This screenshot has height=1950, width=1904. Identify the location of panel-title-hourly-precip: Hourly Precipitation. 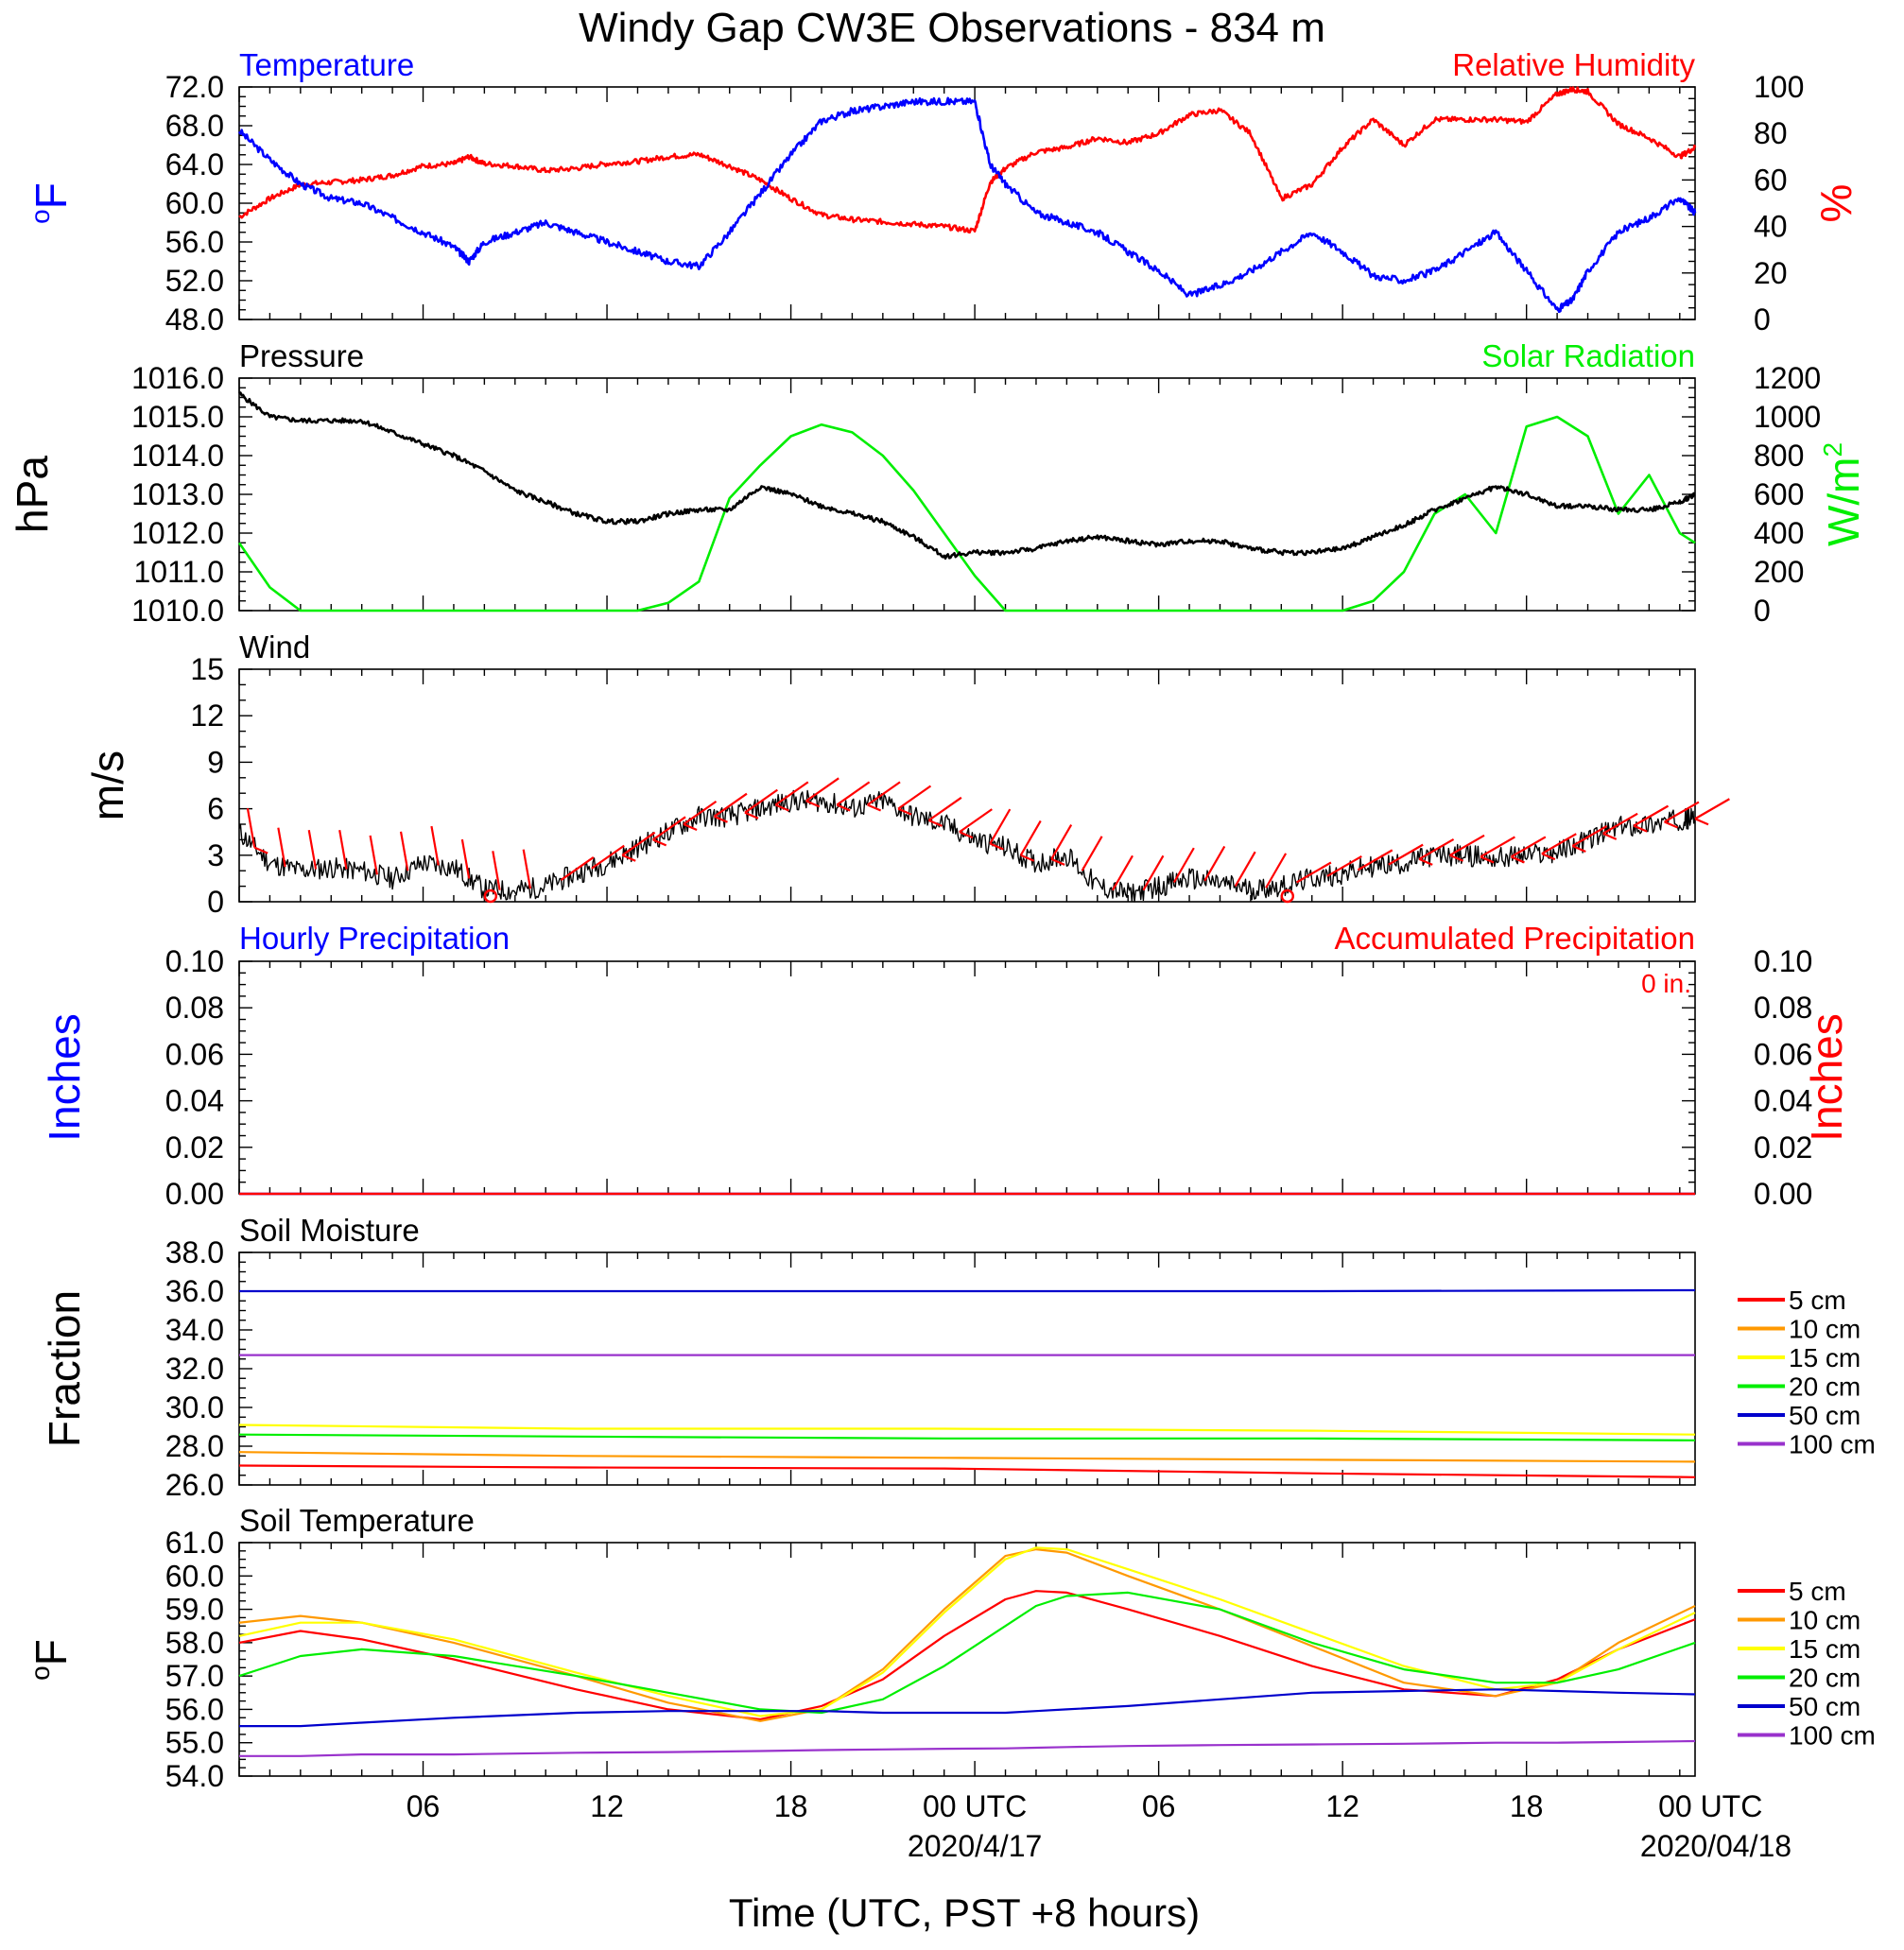
(374, 938).